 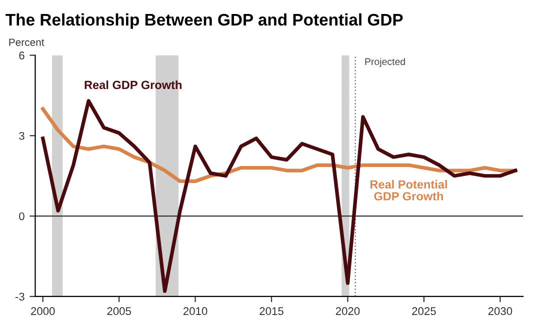 I want to click on x-tick-label: 2010, so click(x=195, y=311).